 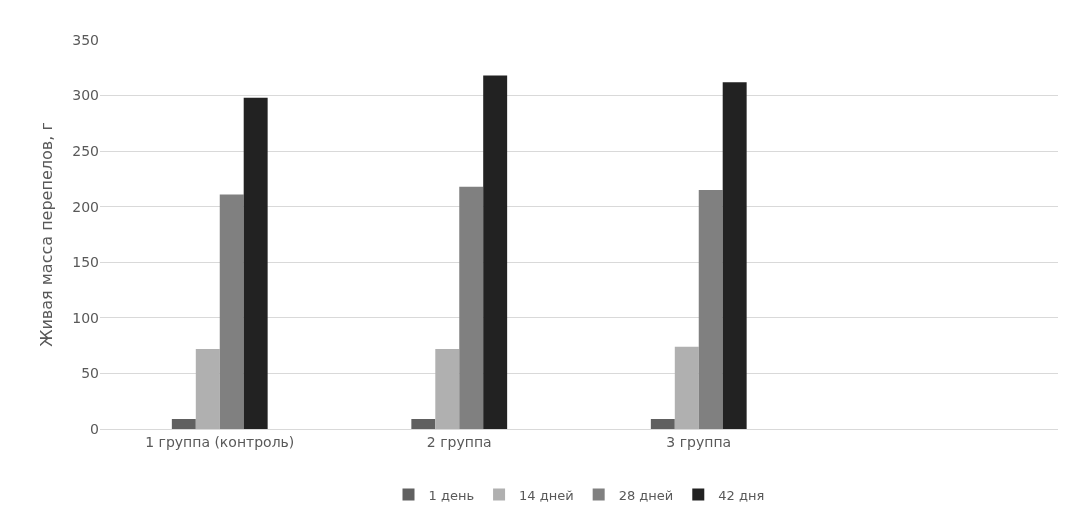 What do you see at coordinates (451, 495) in the screenshot?
I see `legend-label: 1 день` at bounding box center [451, 495].